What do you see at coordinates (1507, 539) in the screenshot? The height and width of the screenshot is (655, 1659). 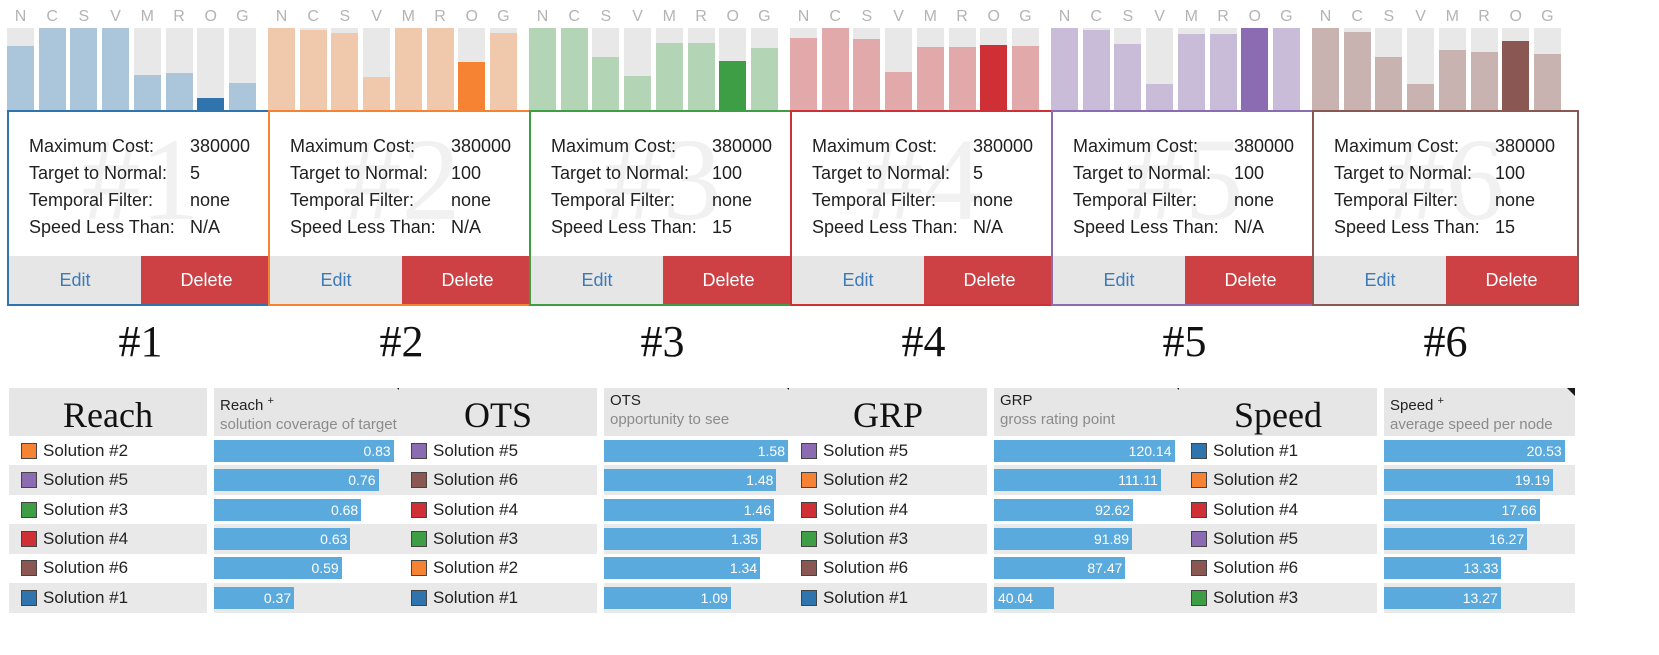 I see `ranking-value: 16.27` at bounding box center [1507, 539].